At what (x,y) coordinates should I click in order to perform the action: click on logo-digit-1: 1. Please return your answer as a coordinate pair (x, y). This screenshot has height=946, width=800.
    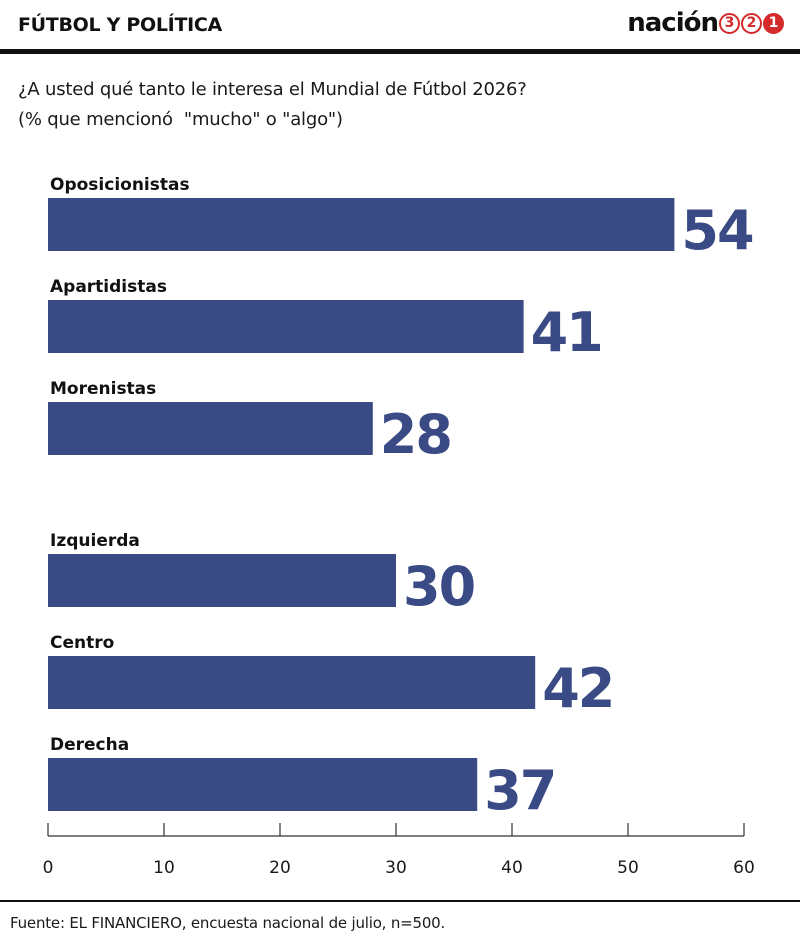
    Looking at the image, I should click on (773, 23).